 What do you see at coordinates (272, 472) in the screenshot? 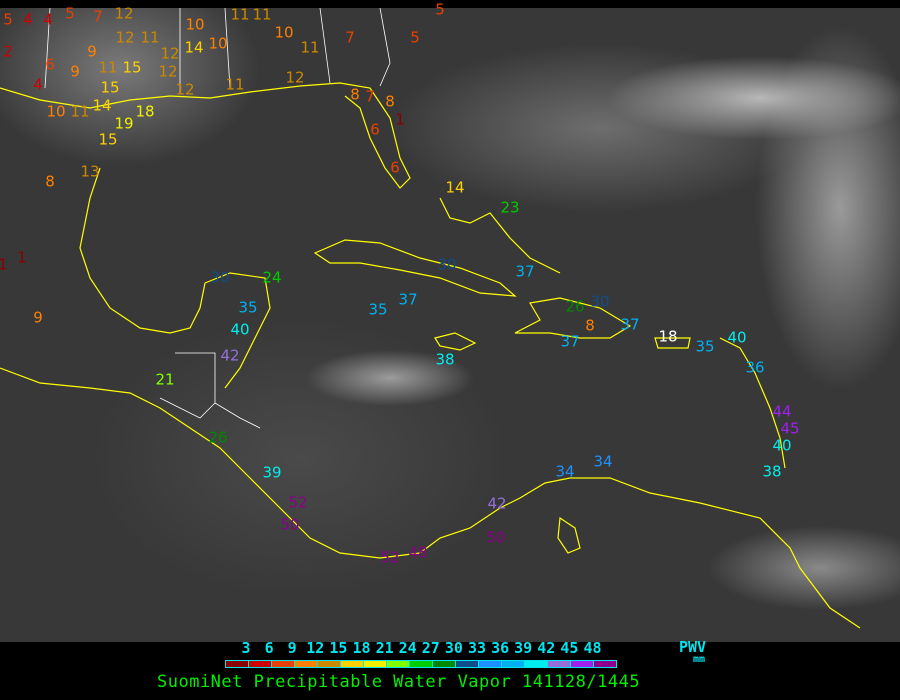
I see `station-pwv-value: 39` at bounding box center [272, 472].